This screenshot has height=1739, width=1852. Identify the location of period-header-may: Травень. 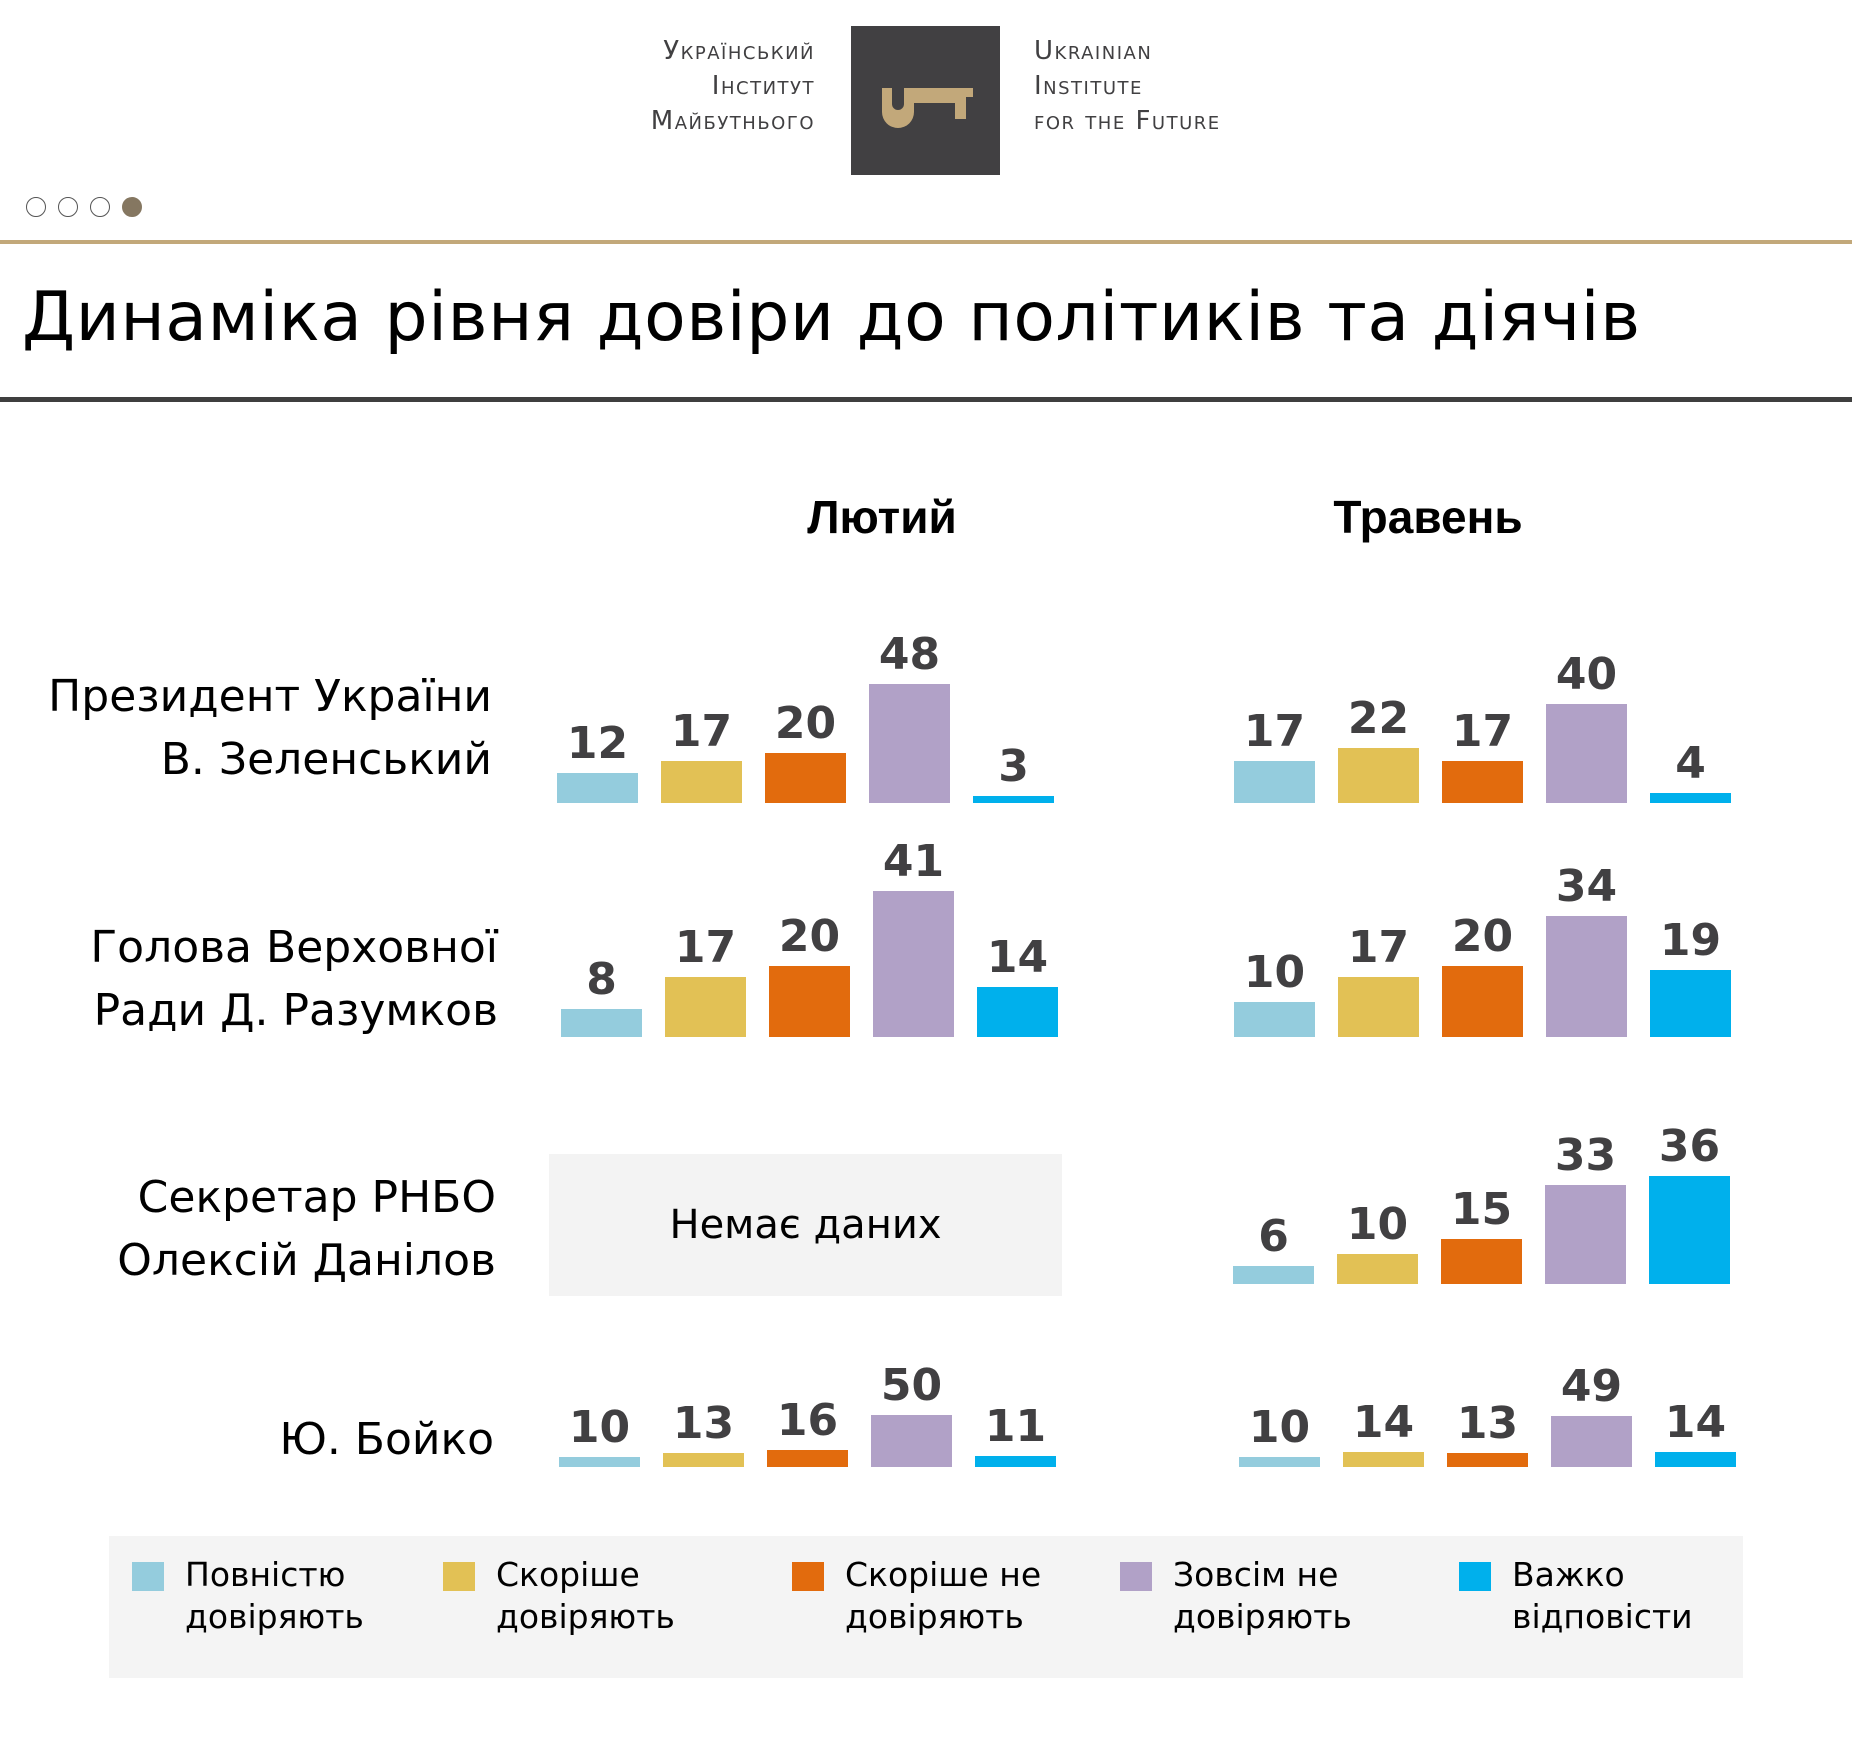
(1428, 517).